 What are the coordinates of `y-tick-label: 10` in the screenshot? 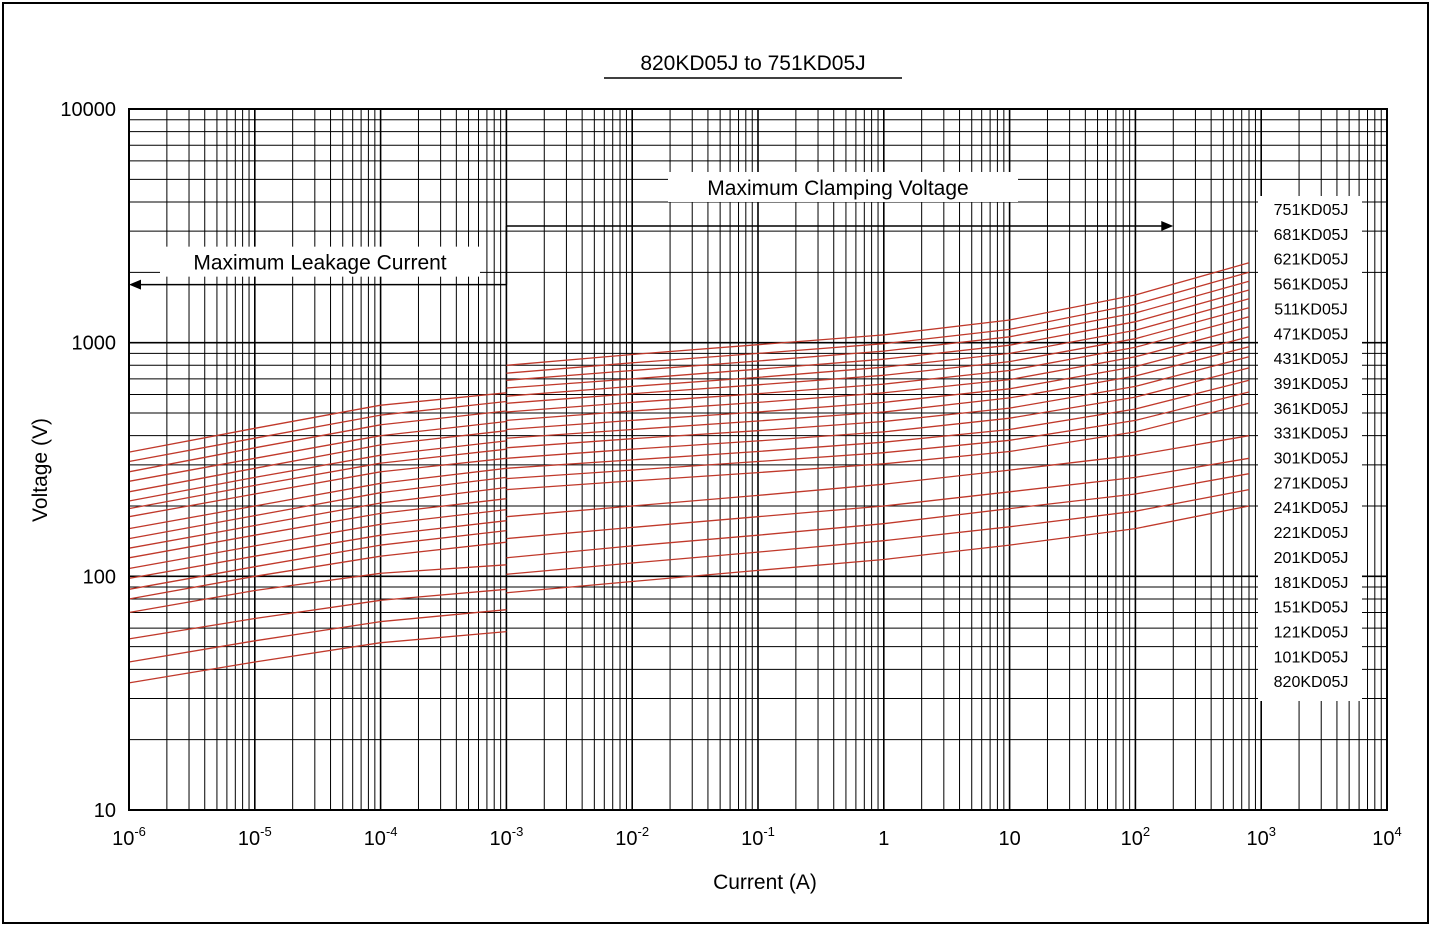 It's located at (105, 811).